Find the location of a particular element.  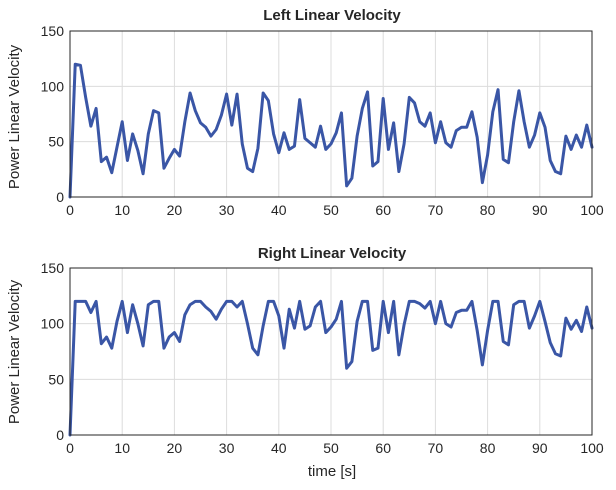

x-axis-label: time [s] is located at coordinates (332, 471).